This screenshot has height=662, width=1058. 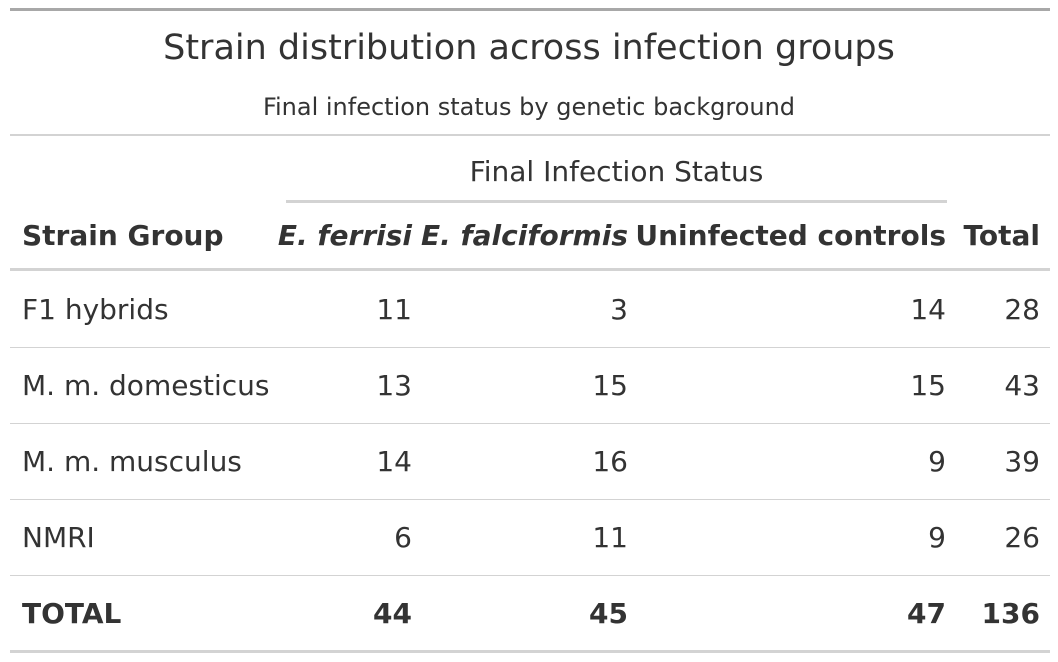 What do you see at coordinates (610, 461) in the screenshot?
I see `row-musculus-falciformis: 16` at bounding box center [610, 461].